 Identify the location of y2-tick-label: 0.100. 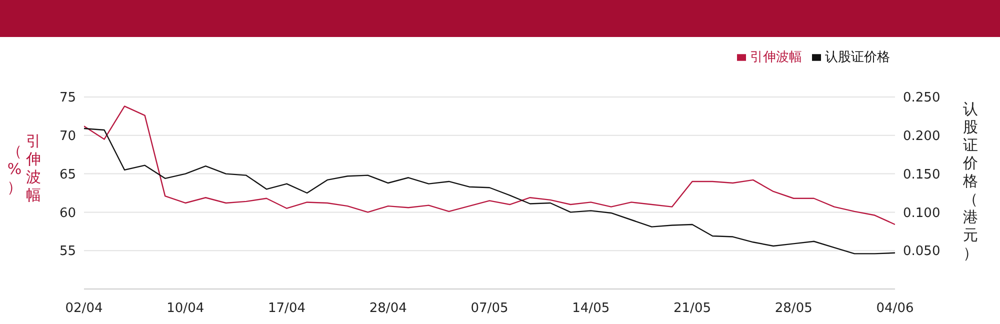
(921, 213).